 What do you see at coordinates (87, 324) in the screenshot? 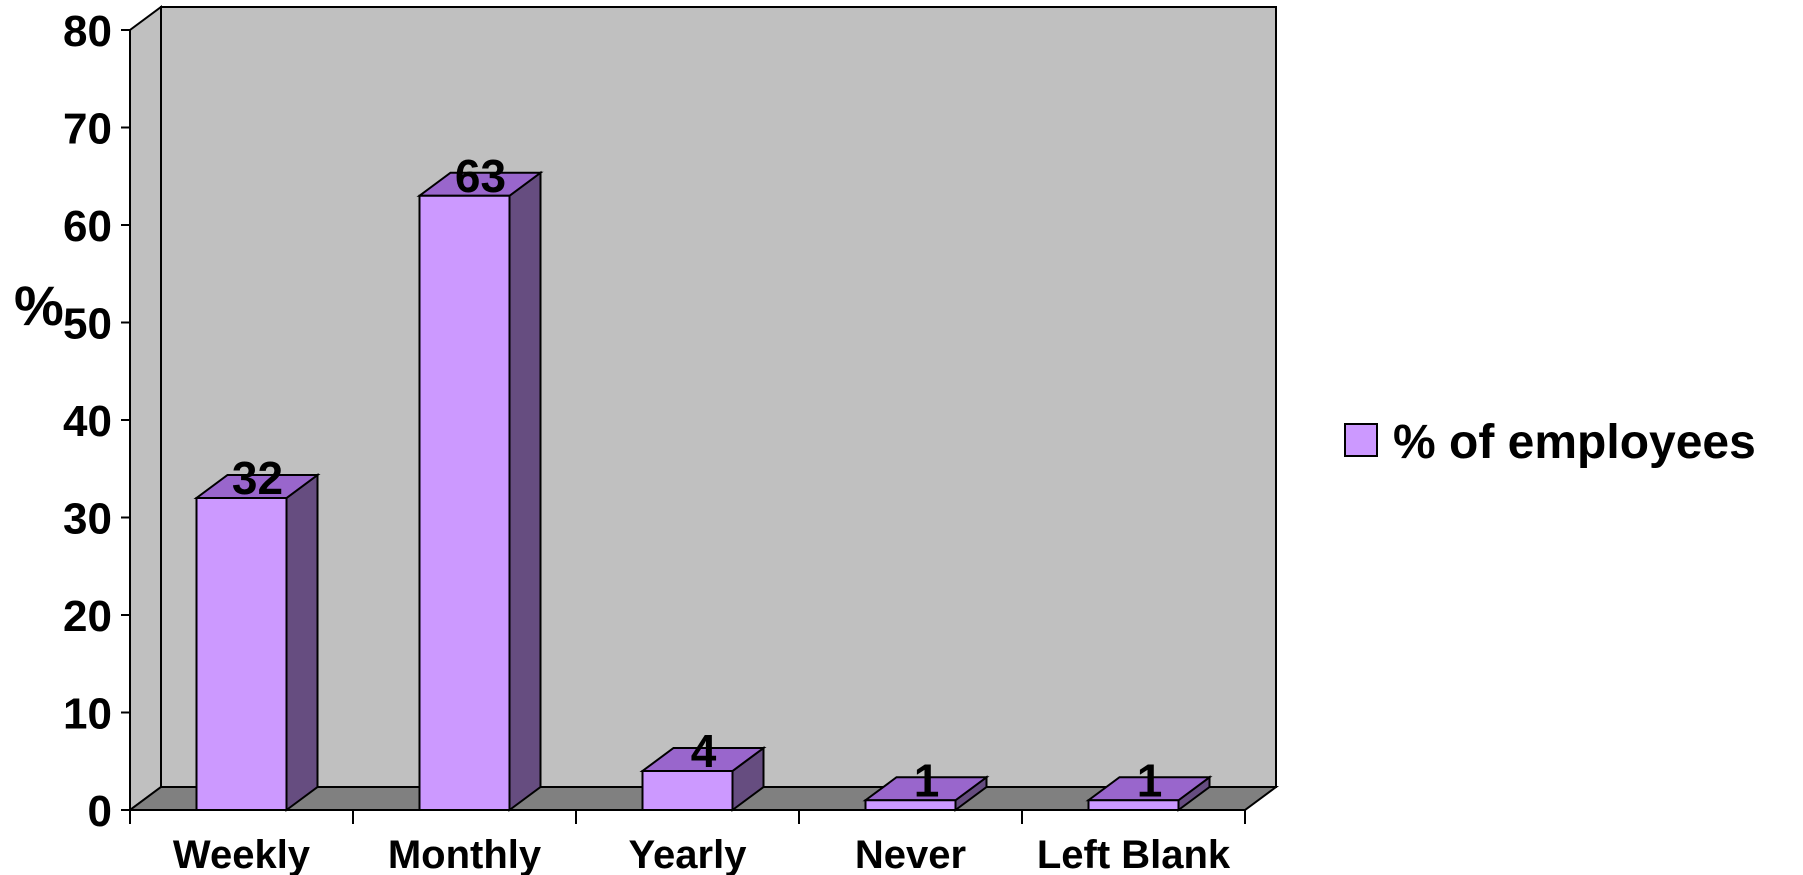
I see `y-tick-label: 50` at bounding box center [87, 324].